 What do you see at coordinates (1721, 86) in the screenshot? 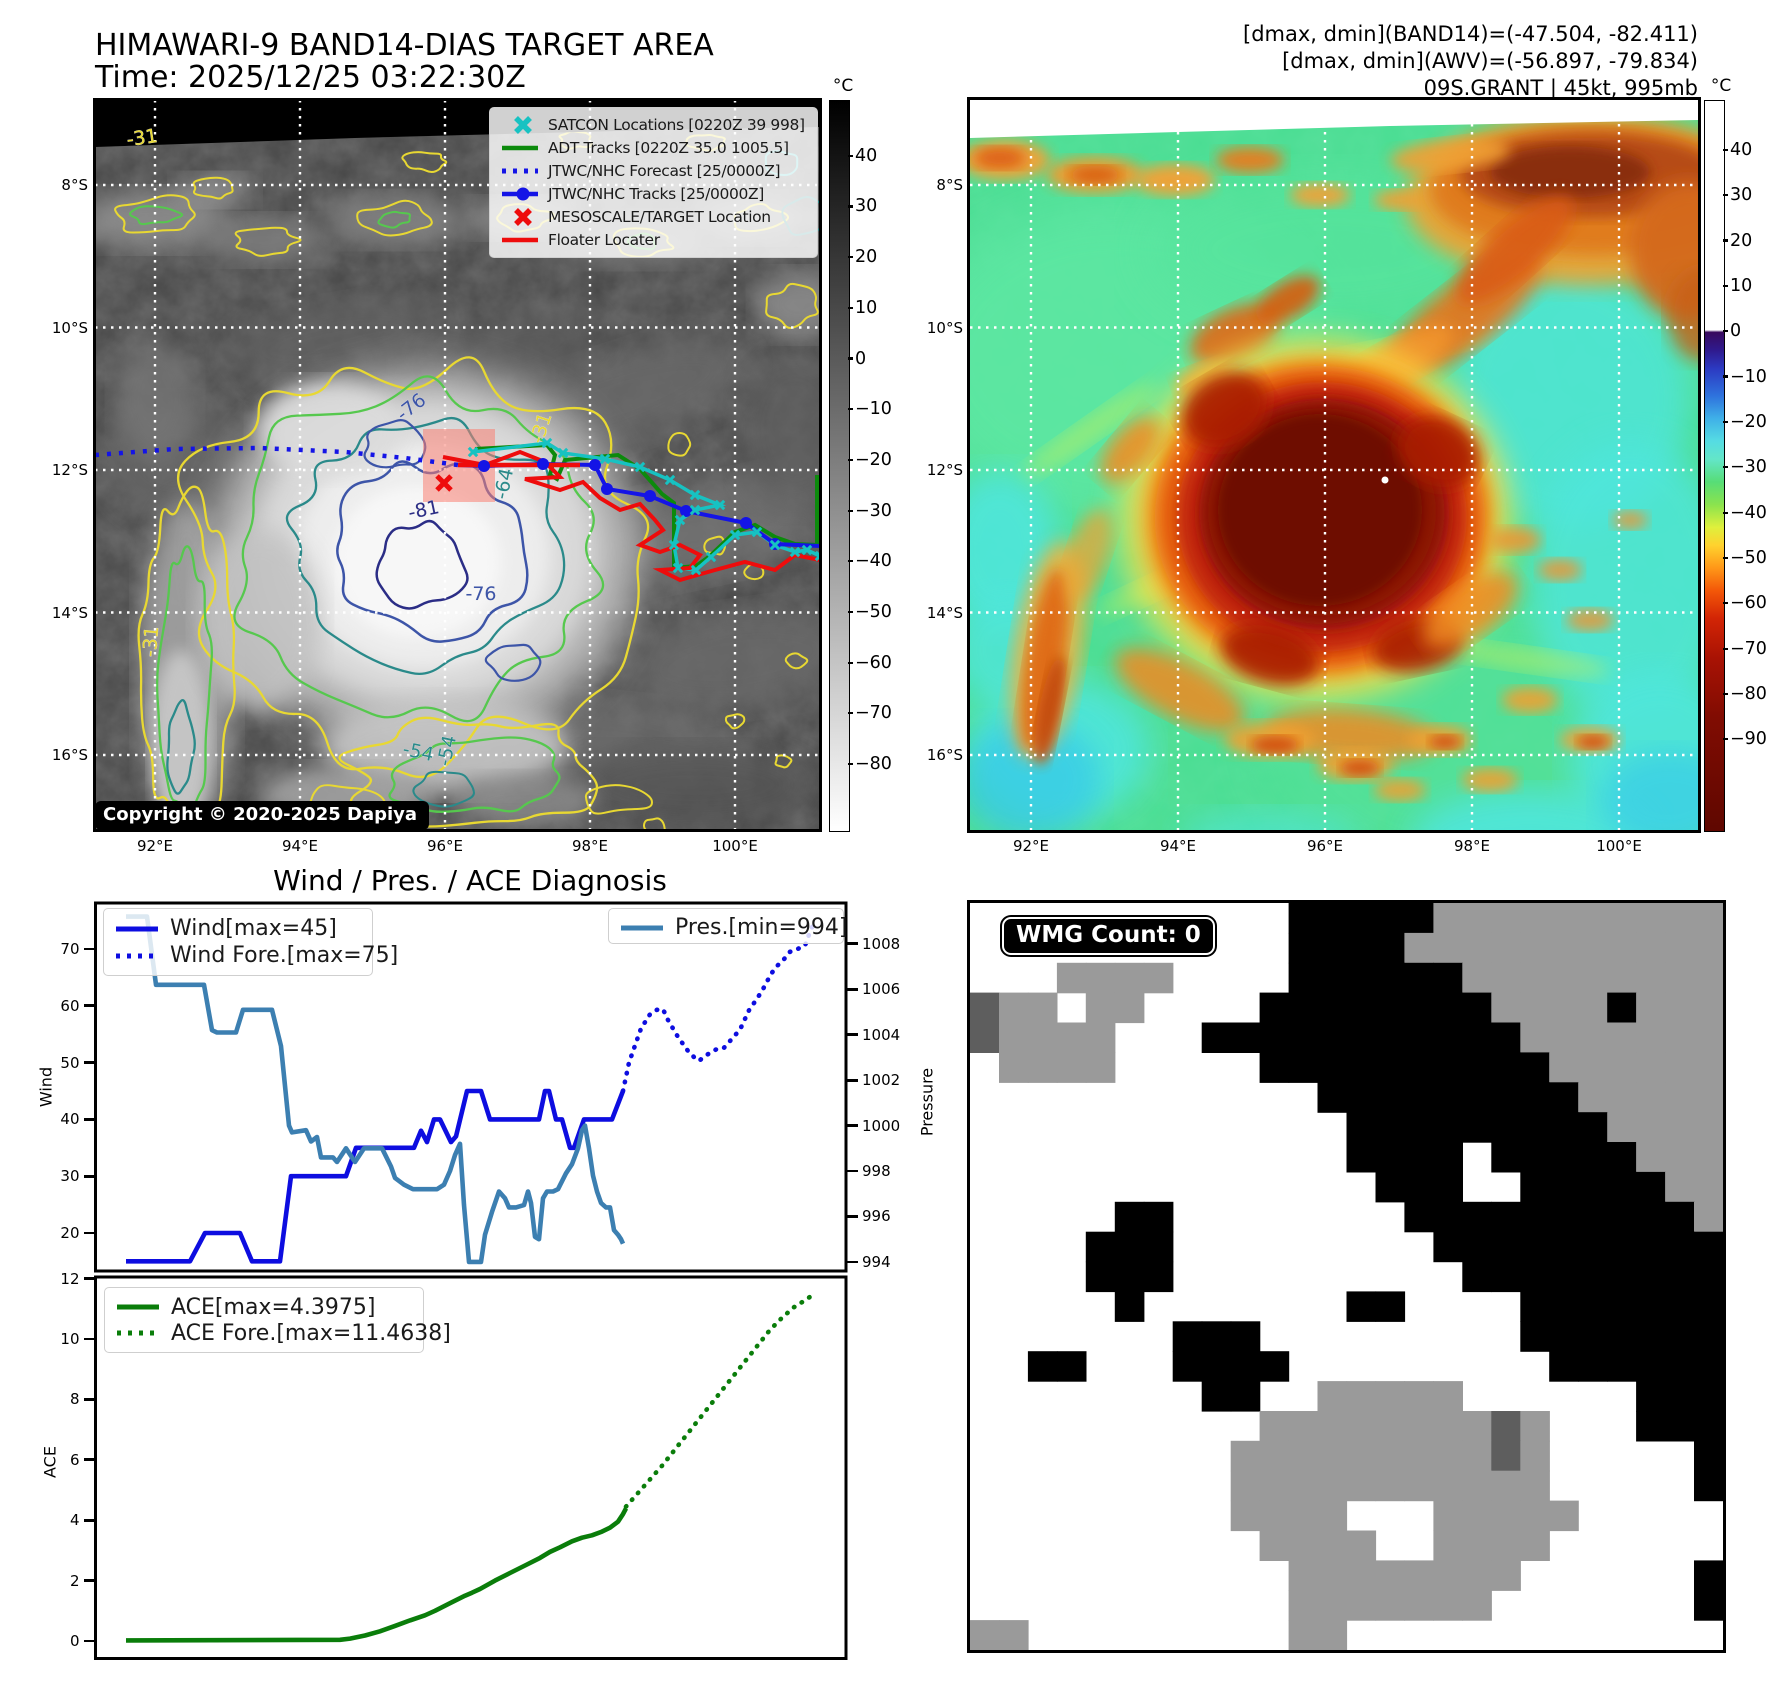
I see `awv-colorbar-unit: °C` at bounding box center [1721, 86].